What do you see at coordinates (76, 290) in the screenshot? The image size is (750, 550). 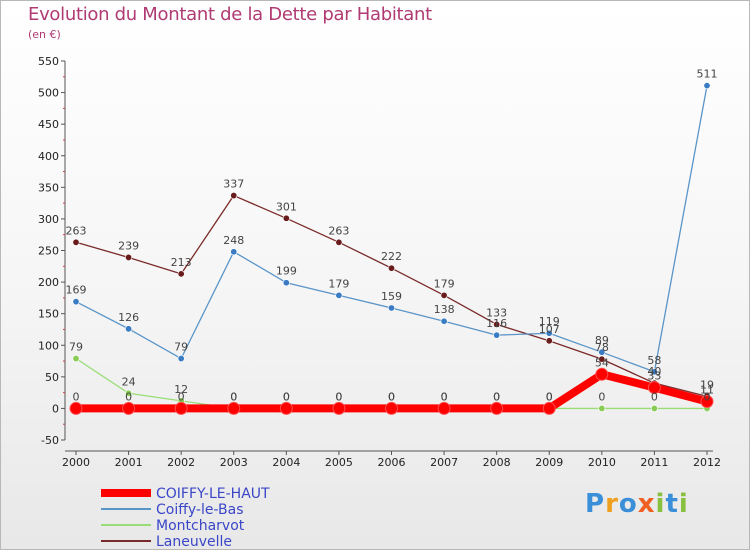 I see `data-label: 169` at bounding box center [76, 290].